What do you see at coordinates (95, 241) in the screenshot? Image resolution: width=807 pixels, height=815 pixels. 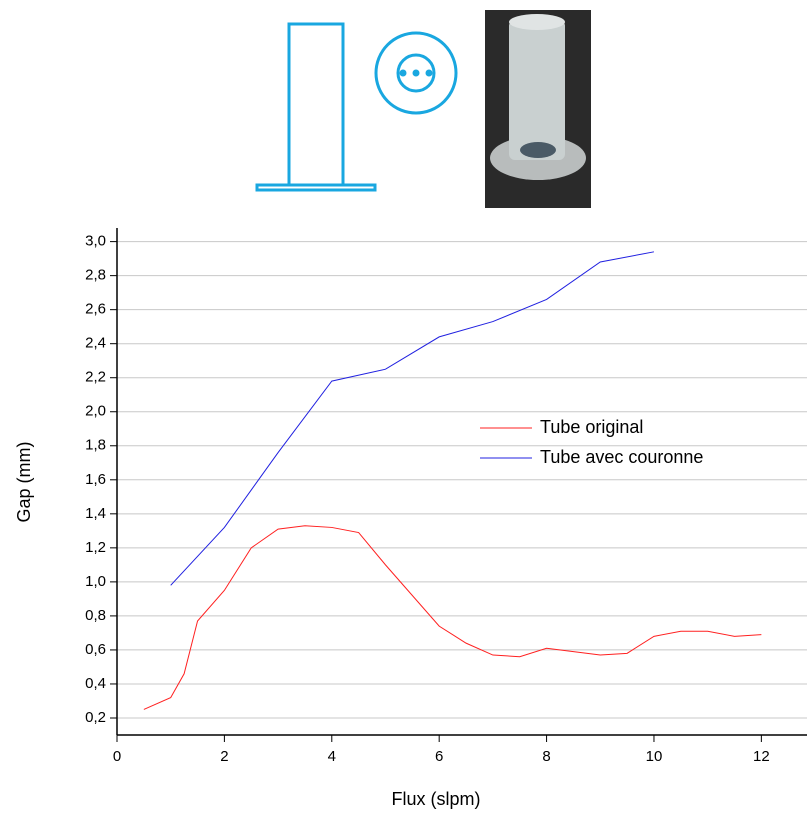 I see `y-tick-label: 3,0` at bounding box center [95, 241].